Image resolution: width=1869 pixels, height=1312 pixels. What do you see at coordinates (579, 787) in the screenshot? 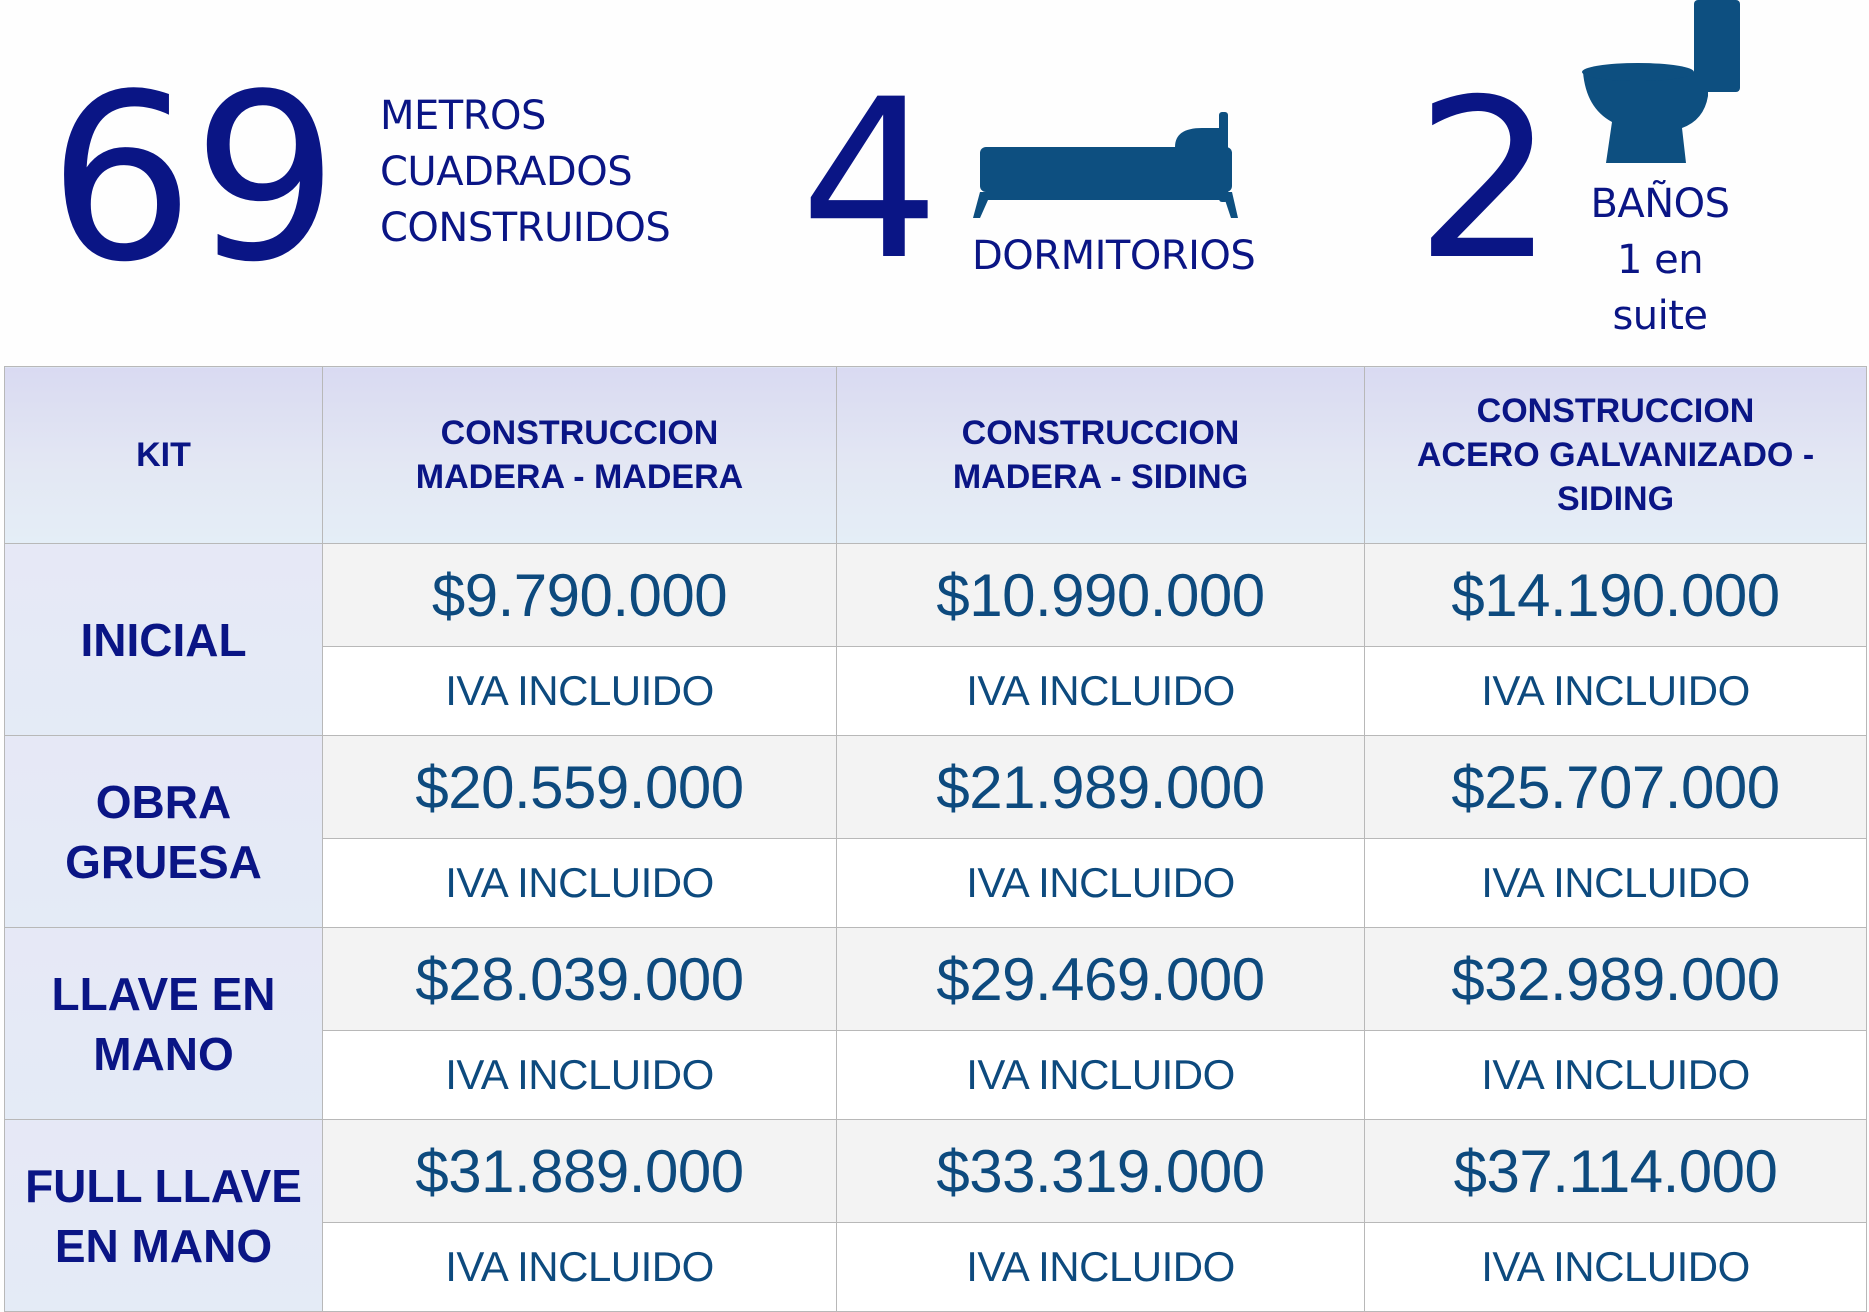
I see `price-cell: $20.559.000` at bounding box center [579, 787].